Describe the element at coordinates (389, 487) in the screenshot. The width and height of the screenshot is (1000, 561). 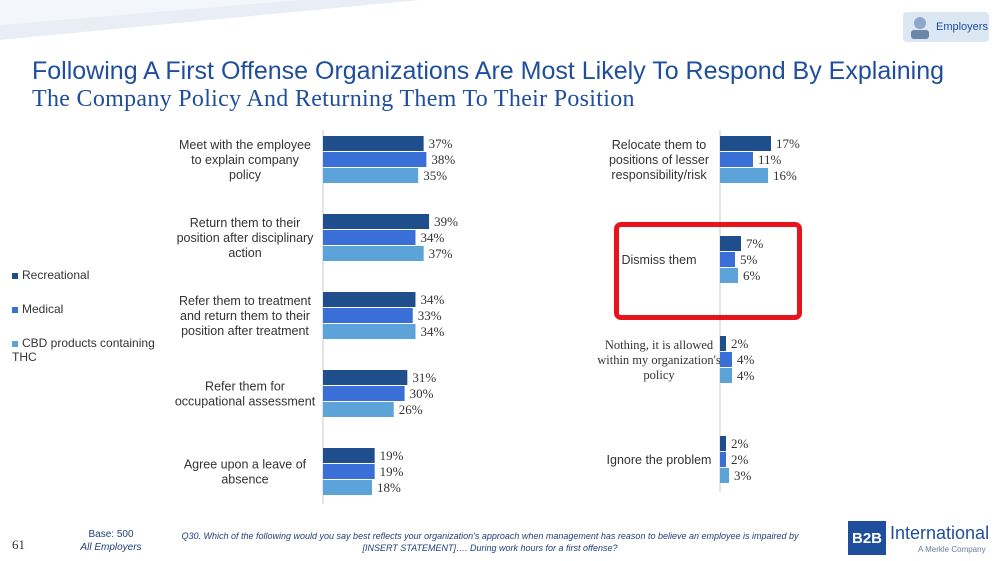
I see `data-label: 18%` at that location.